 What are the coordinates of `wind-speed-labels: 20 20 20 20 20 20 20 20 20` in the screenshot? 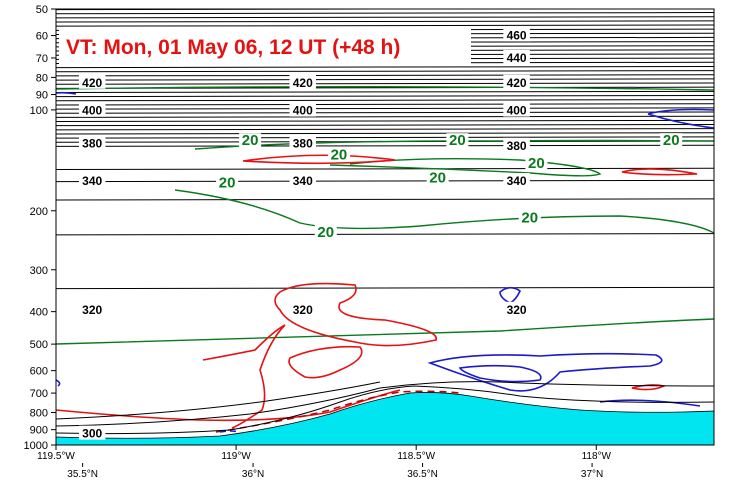 It's located at (449, 186).